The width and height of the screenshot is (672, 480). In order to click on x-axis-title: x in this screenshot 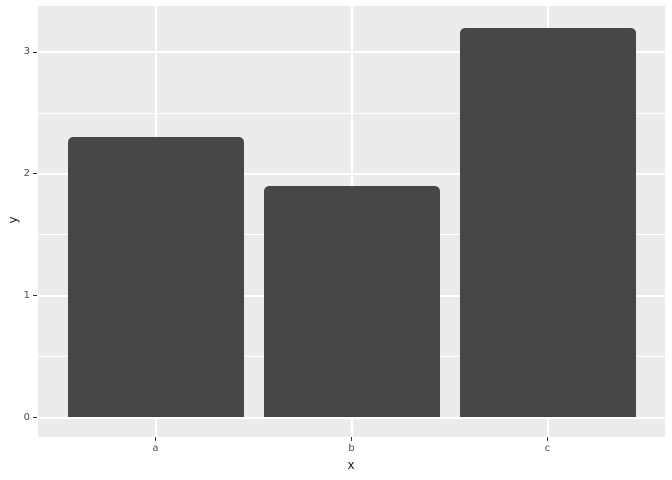, I will do `click(351, 465)`.